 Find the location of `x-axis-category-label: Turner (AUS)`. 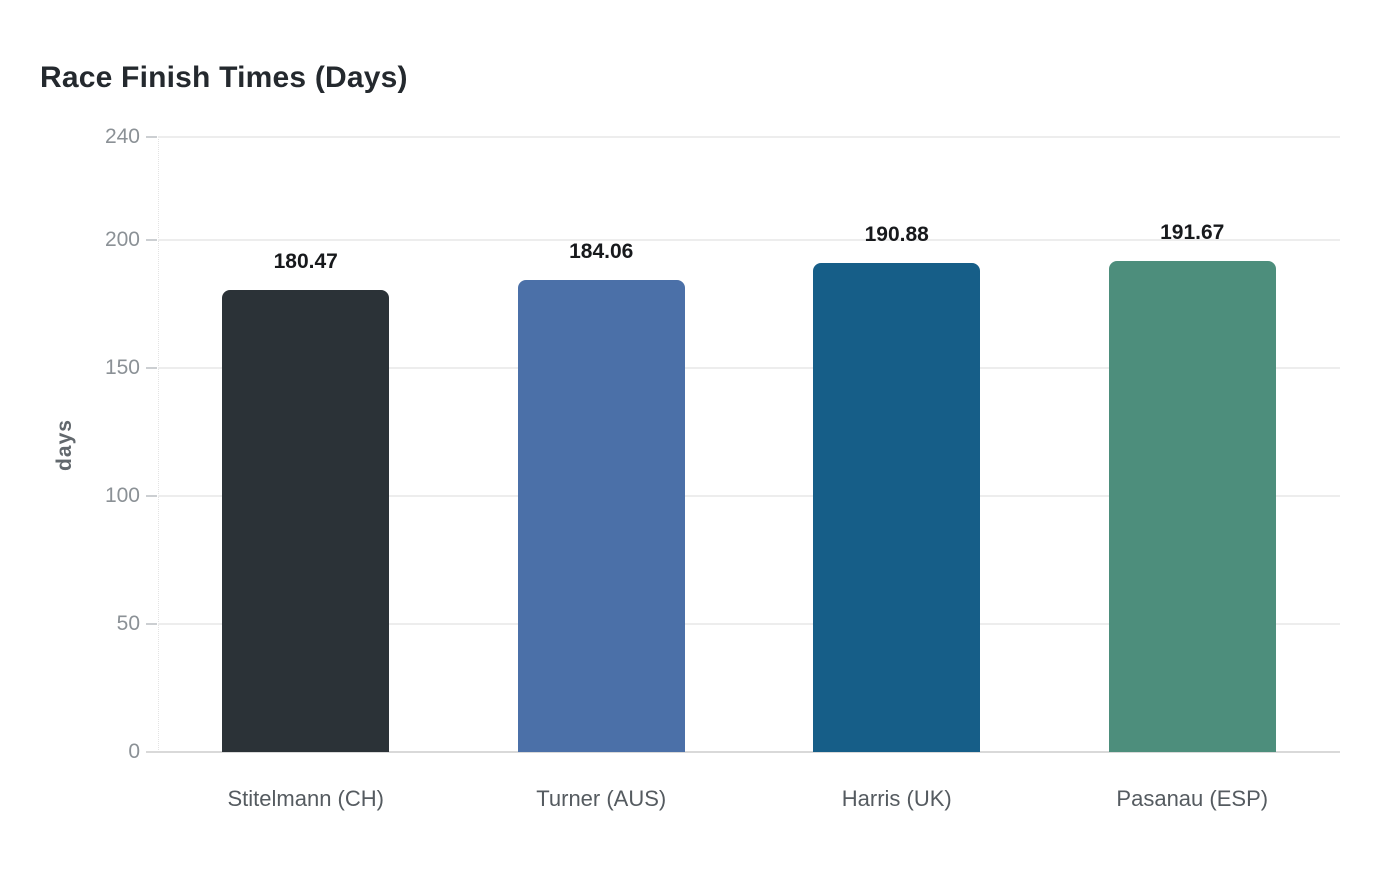

x-axis-category-label: Turner (AUS) is located at coordinates (601, 798).